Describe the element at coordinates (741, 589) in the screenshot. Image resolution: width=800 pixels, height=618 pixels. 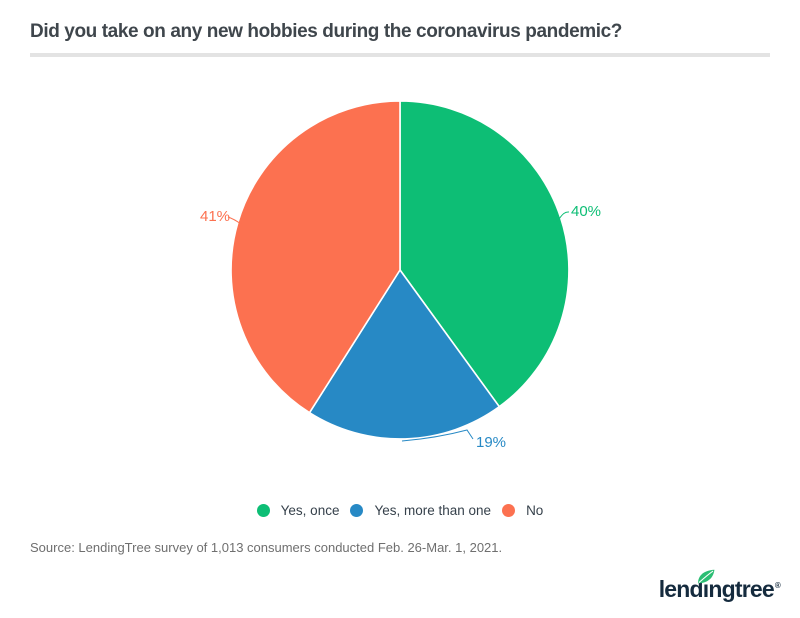
I see `logo-text-part2: ngtree` at that location.